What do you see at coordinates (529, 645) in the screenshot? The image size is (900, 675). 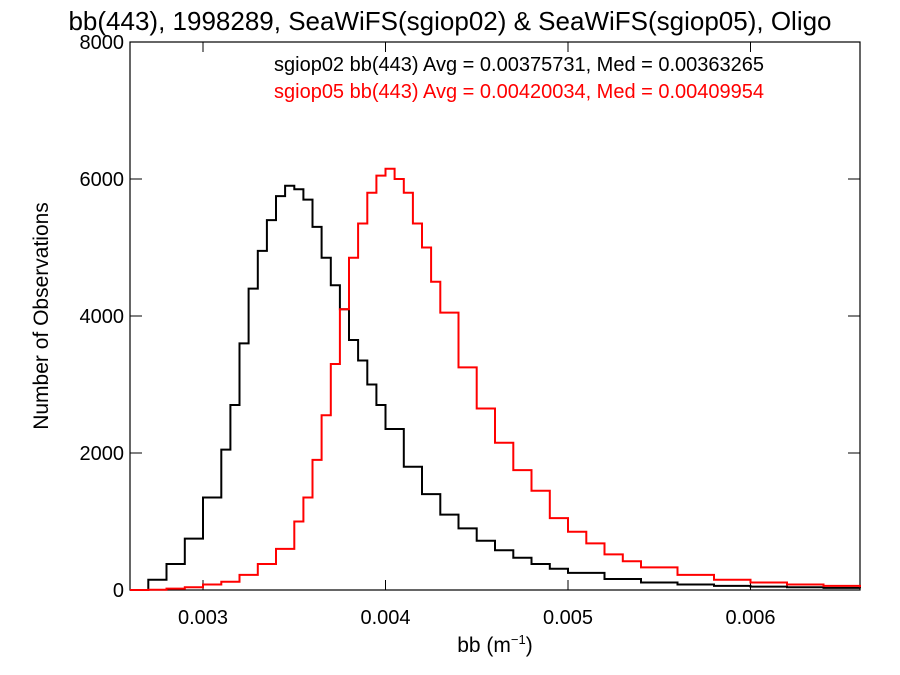 I see `x-axis-label-close: )` at bounding box center [529, 645].